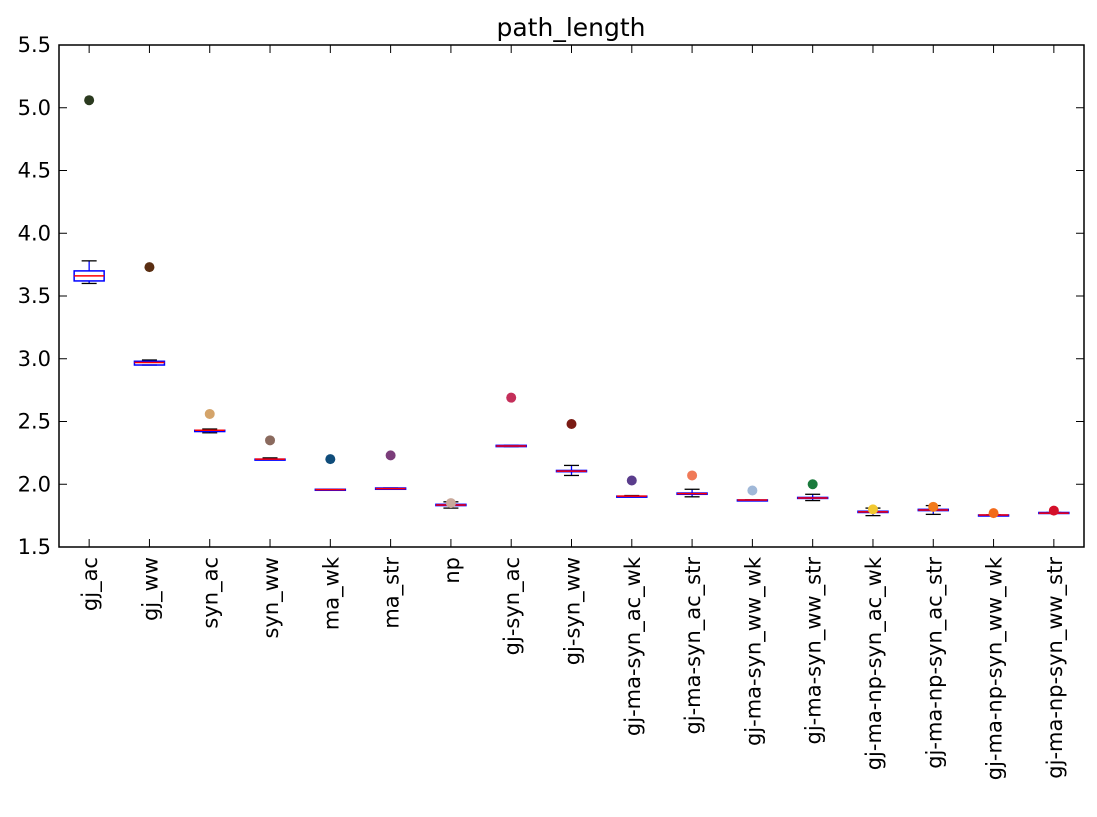 The image size is (1097, 817). Describe the element at coordinates (270, 440) in the screenshot. I see `point-syn_ww` at that location.